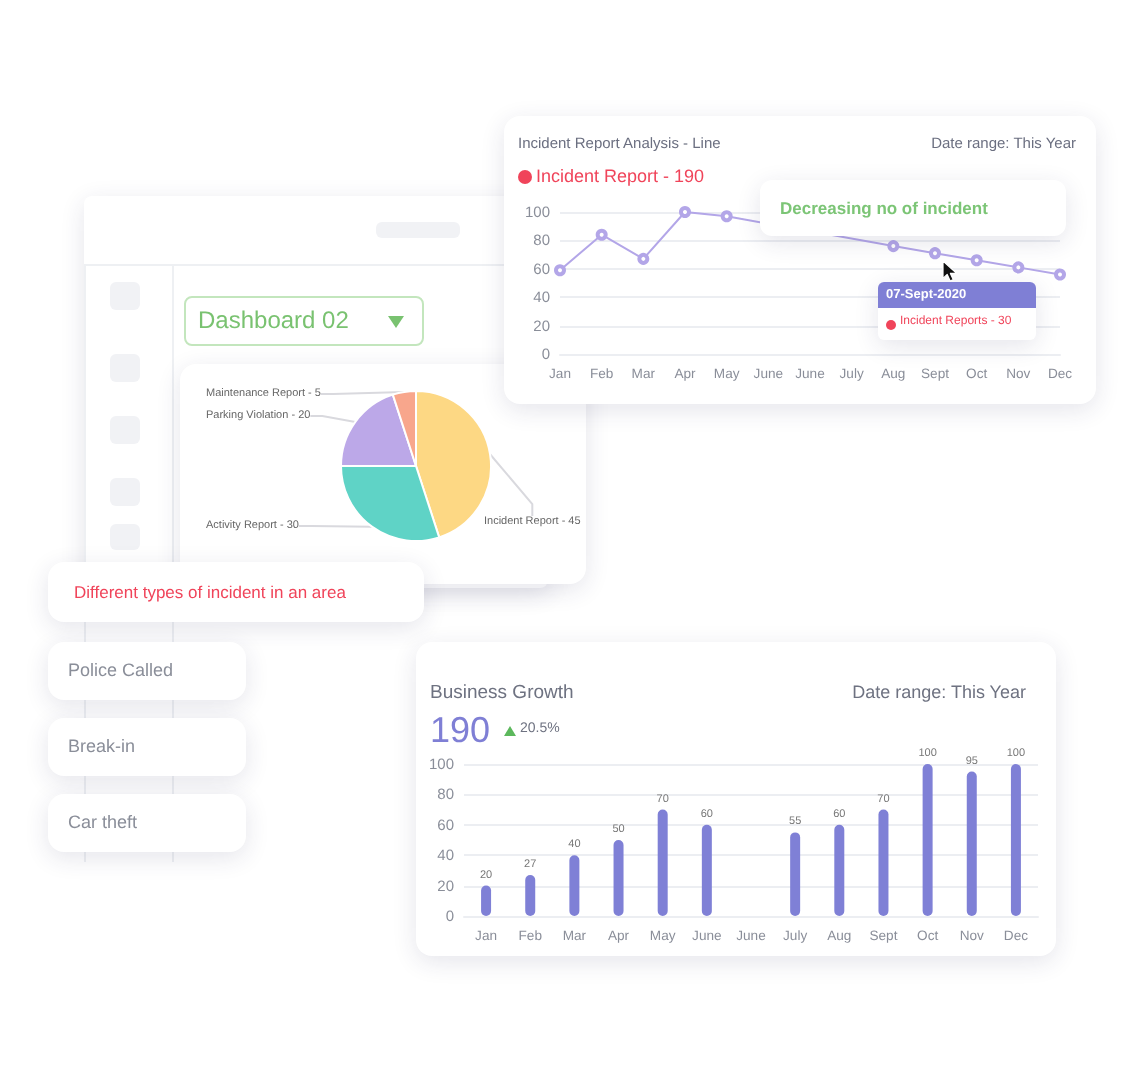 This screenshot has height=1068, width=1142. I want to click on text: 190, so click(460, 732).